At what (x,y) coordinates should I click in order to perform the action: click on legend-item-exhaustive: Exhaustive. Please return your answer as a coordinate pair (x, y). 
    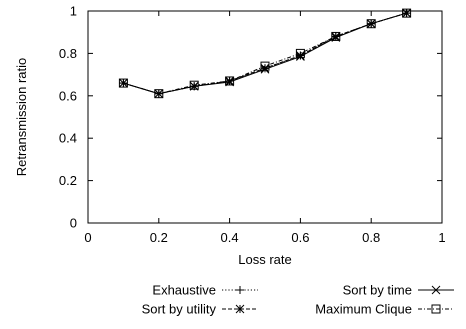
    Looking at the image, I should click on (205, 290).